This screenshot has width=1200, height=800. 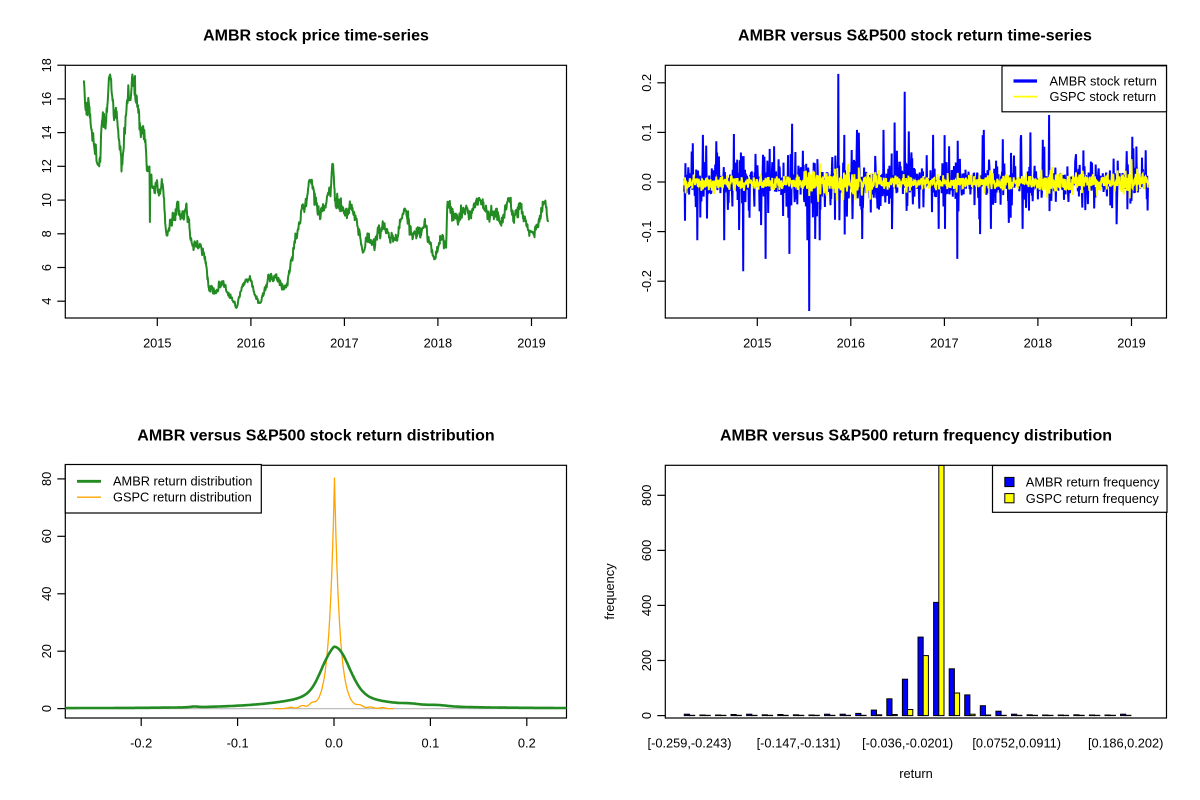 I want to click on svg-text: [-0.147,-0.131), so click(x=799, y=743).